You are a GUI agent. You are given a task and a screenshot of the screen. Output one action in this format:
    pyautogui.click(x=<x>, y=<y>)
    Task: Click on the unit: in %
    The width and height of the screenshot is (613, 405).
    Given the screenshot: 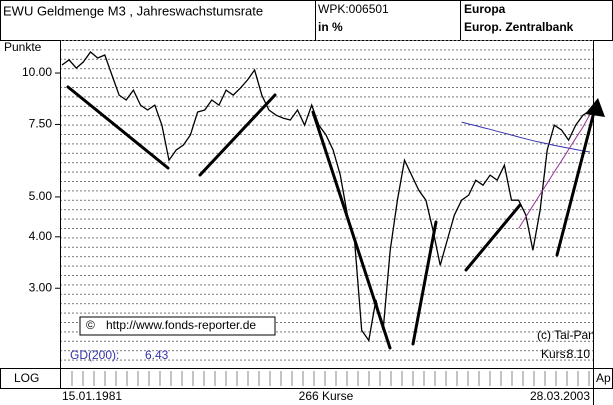 What is the action you would take?
    pyautogui.click(x=330, y=27)
    